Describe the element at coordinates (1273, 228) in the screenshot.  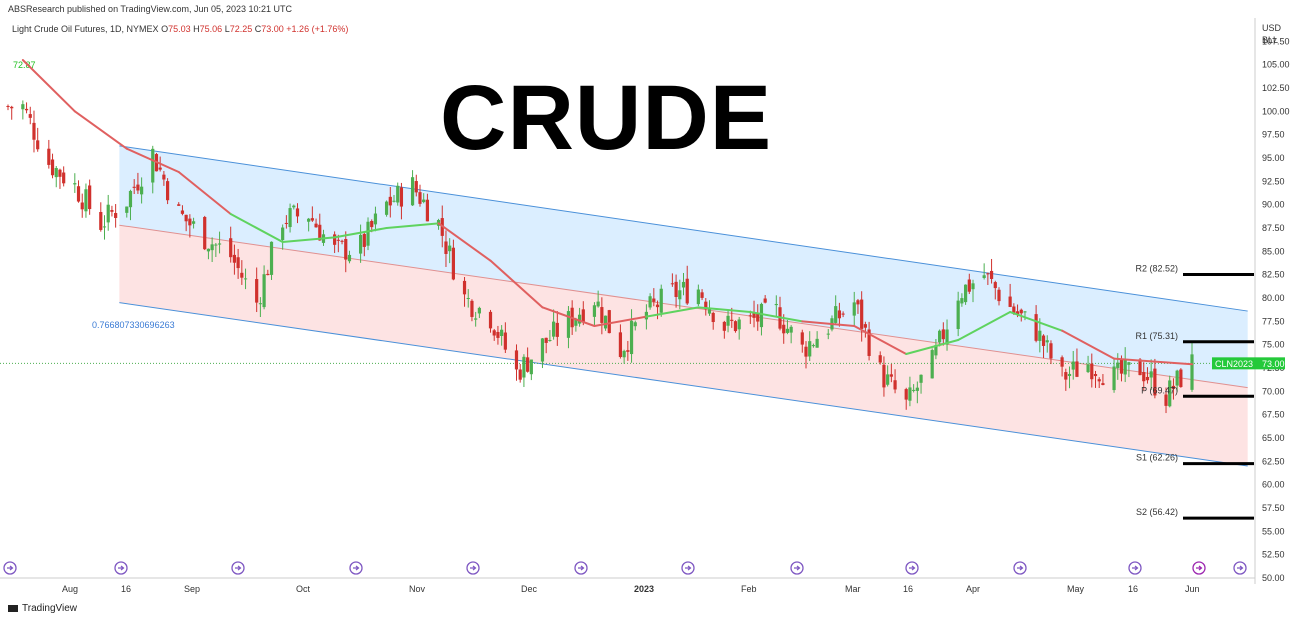
I see `y-tick-label: 87.50` at that location.